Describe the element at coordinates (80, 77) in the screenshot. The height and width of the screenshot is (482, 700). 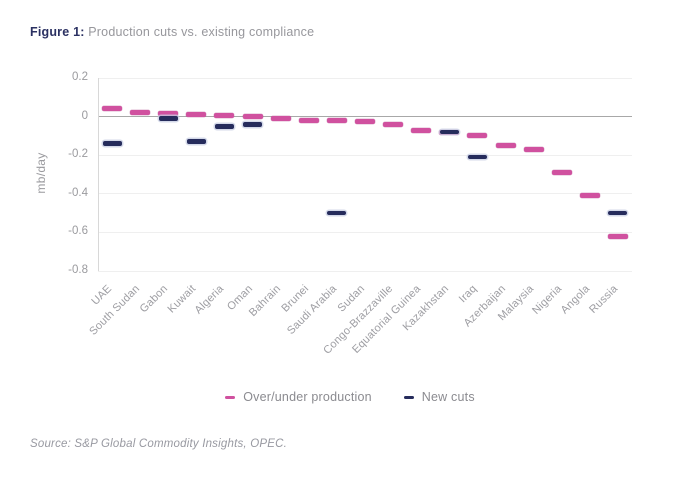
I see `y-tick-label: 0.2` at that location.